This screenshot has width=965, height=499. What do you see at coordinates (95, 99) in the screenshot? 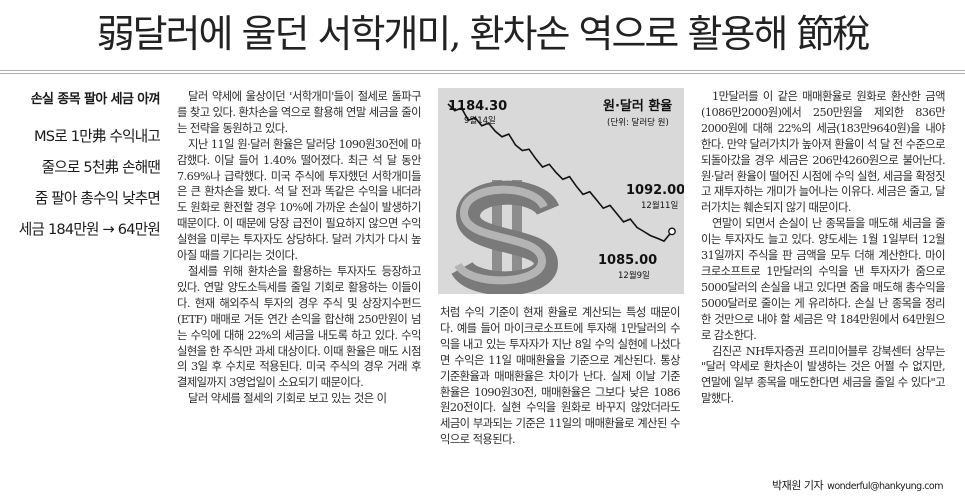
I see `subhead-title: 손실 종목 팔아 세금 아껴` at bounding box center [95, 99].